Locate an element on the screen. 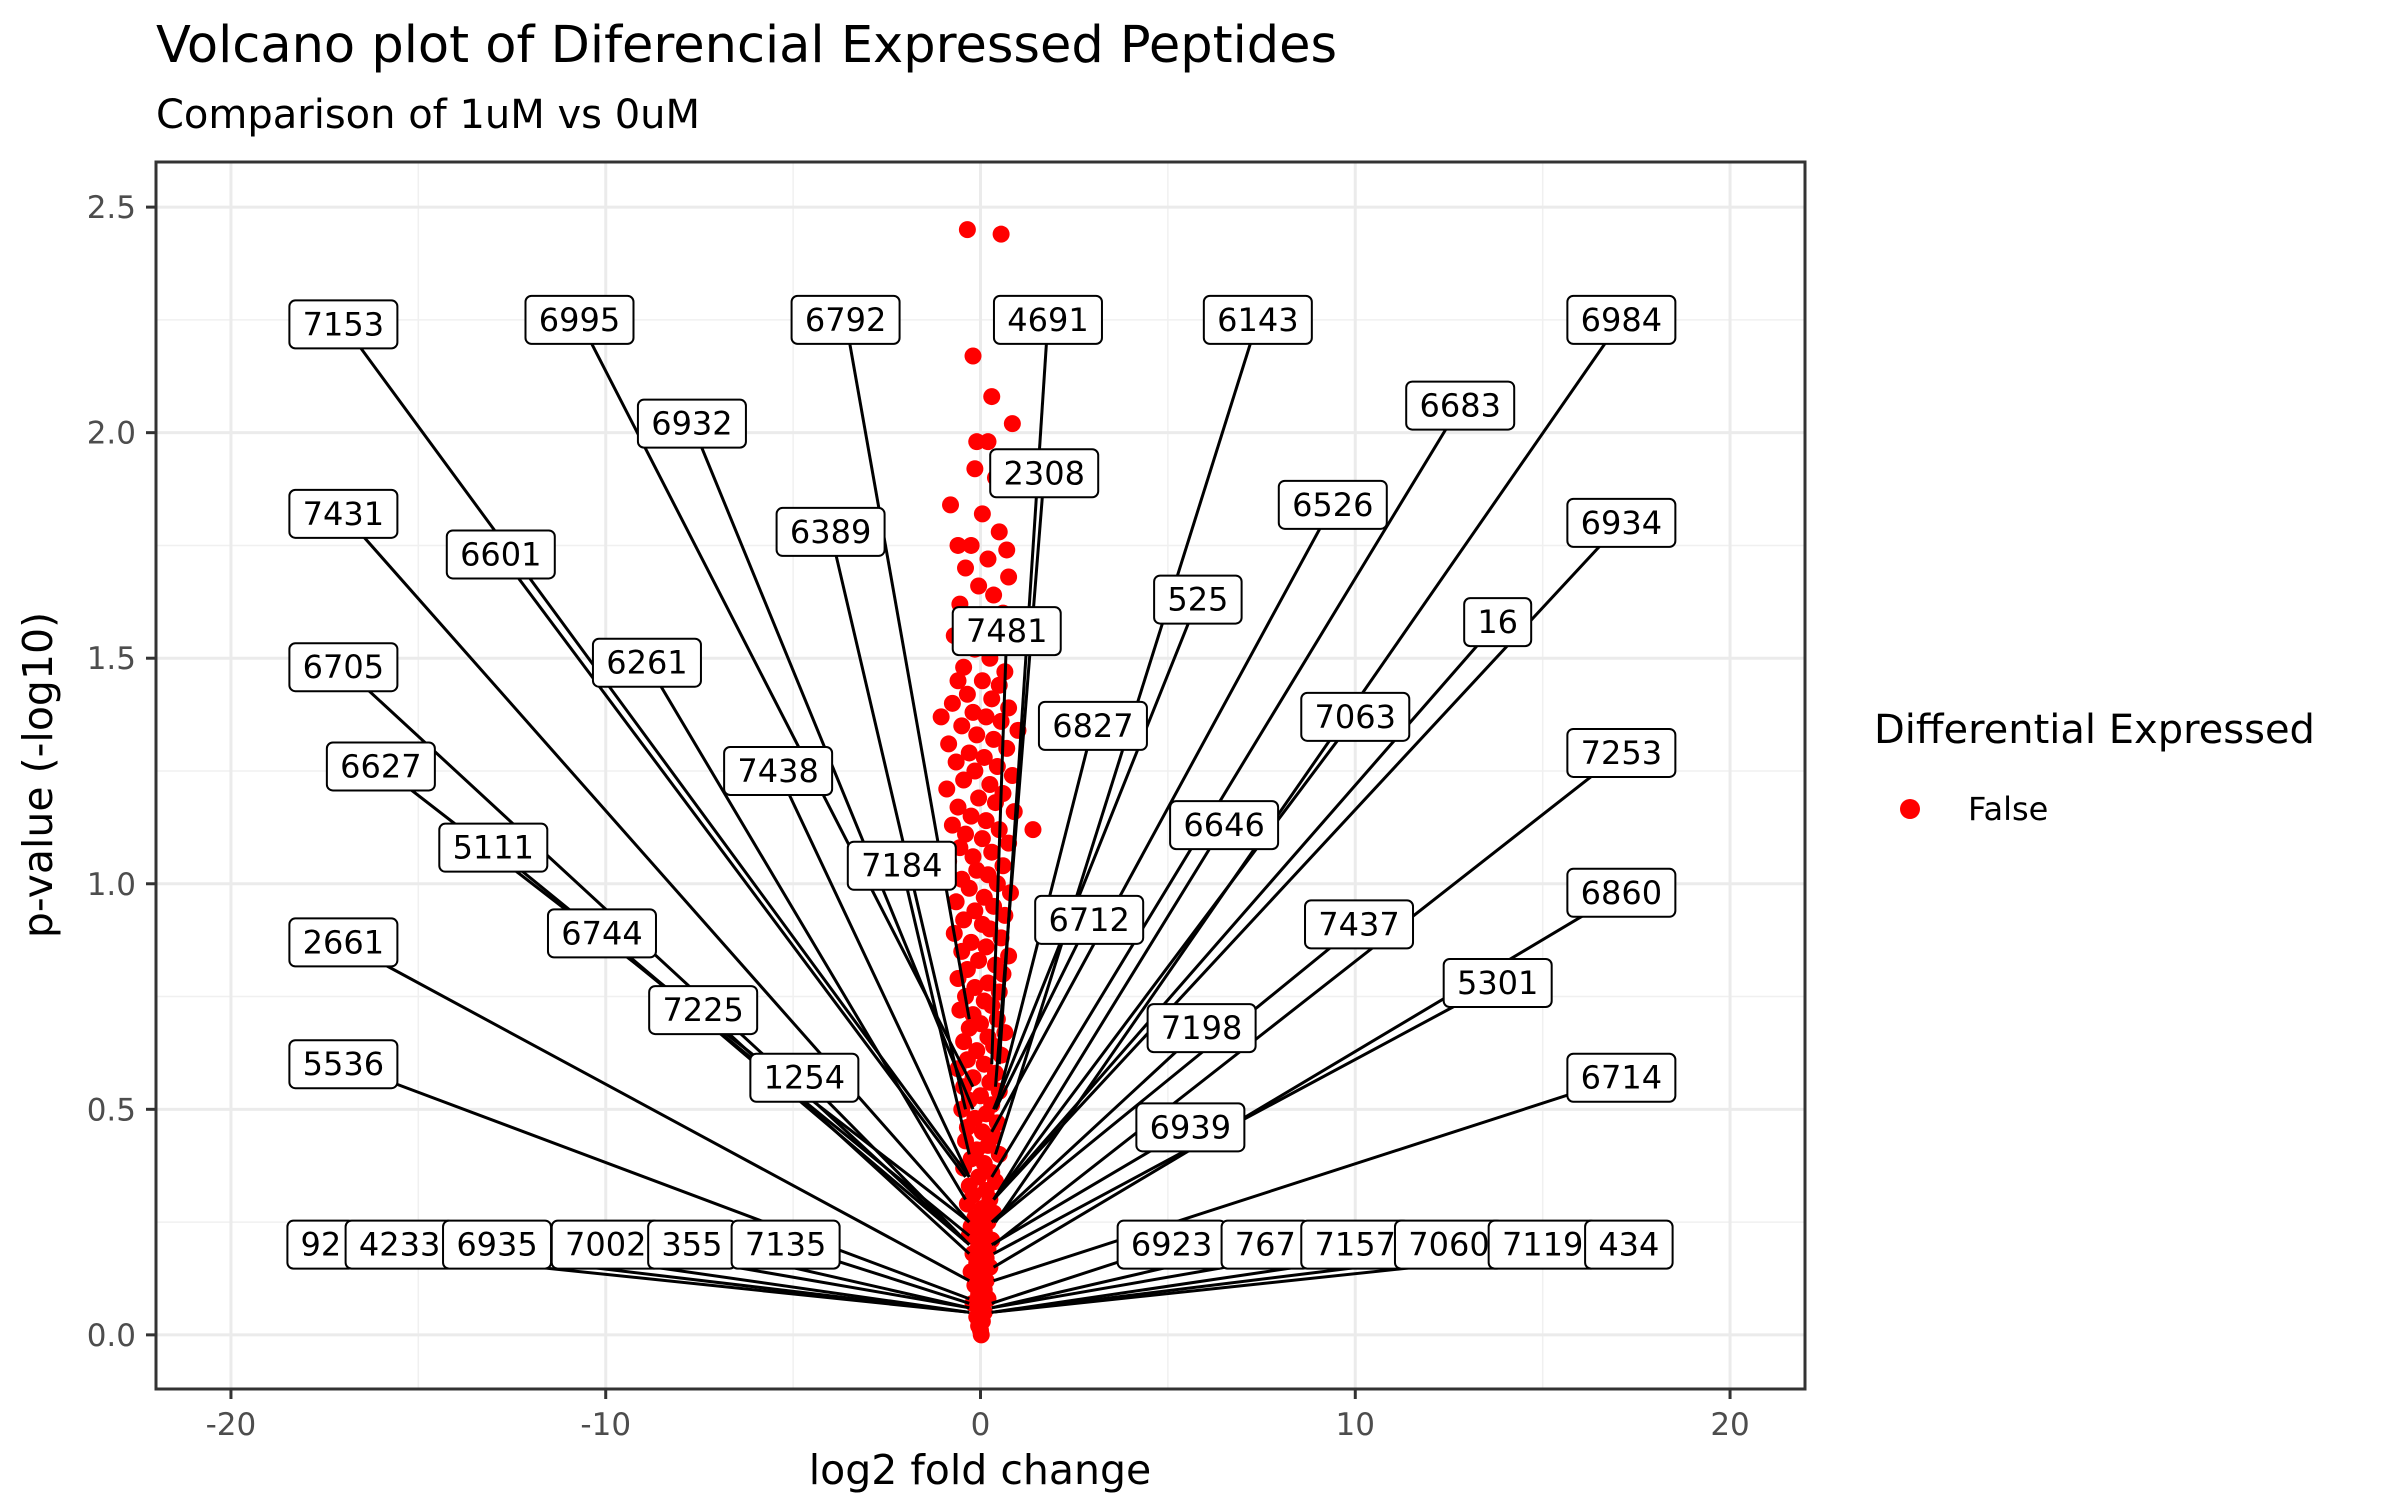  legend-label-false: False is located at coordinates (2008, 809).